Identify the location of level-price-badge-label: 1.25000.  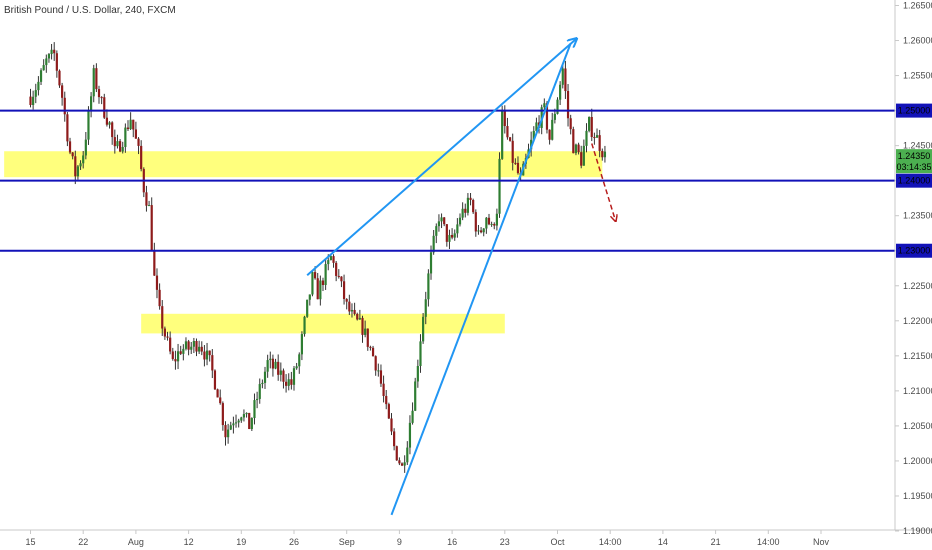
(914, 111).